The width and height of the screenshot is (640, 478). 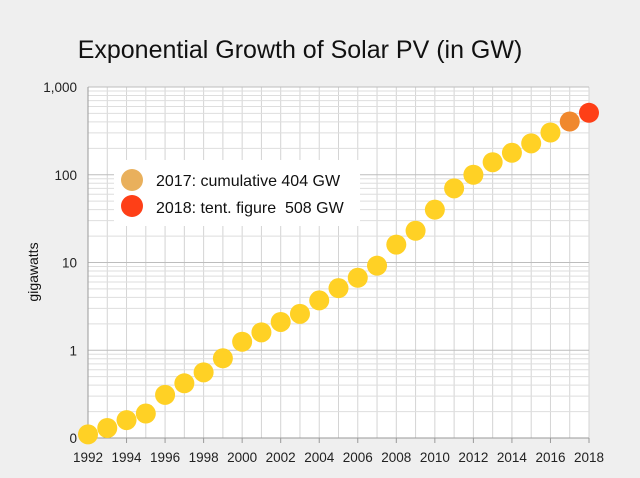 What do you see at coordinates (69, 263) in the screenshot?
I see `y-tick-label: 10` at bounding box center [69, 263].